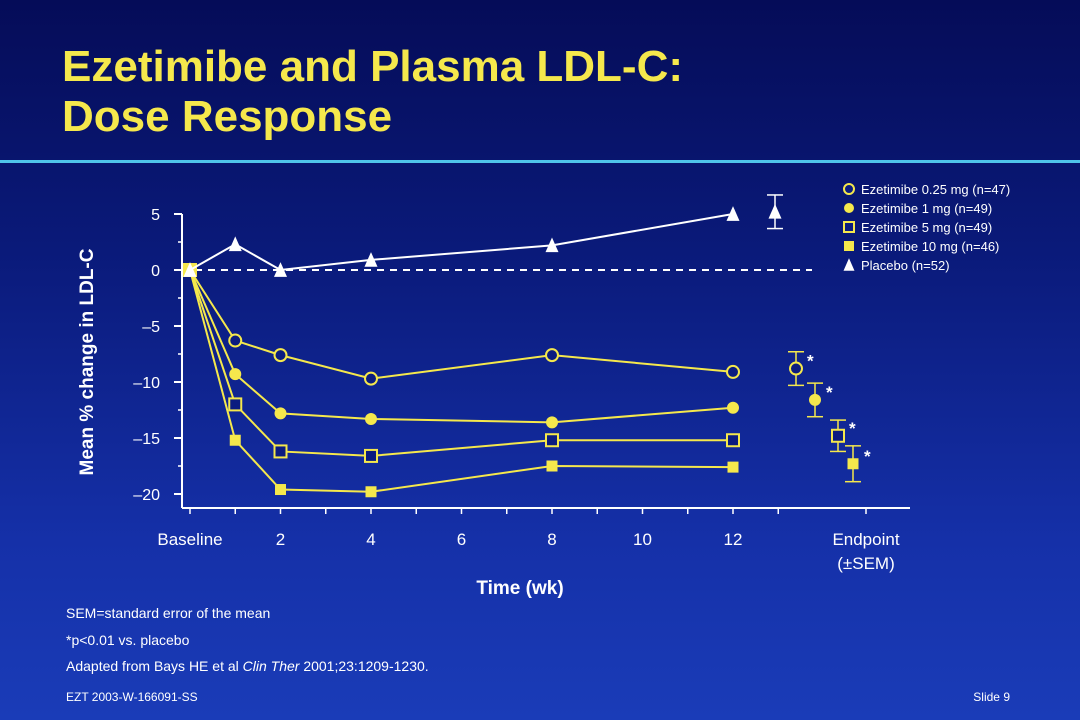 This screenshot has height=720, width=1080. Describe the element at coordinates (540, 161) in the screenshot. I see `title-divider` at that location.